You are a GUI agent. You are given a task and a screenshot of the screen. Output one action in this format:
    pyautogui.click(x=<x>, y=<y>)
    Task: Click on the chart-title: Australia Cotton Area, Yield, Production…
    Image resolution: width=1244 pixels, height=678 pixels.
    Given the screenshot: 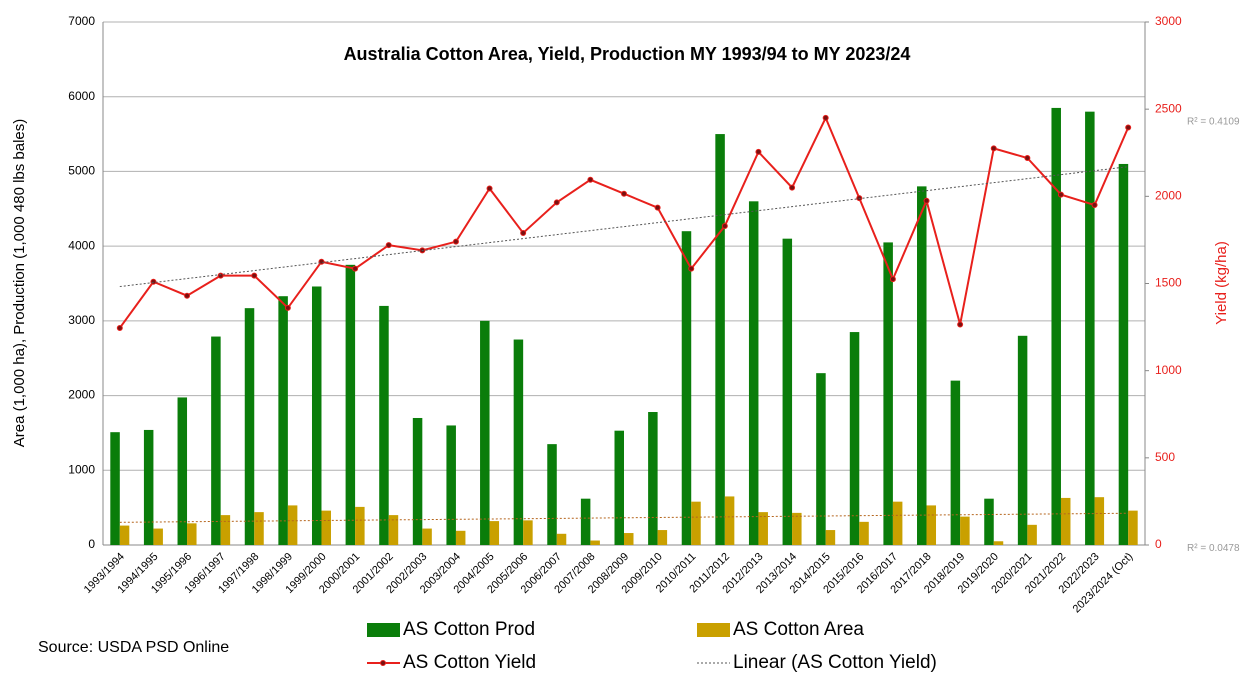 What is the action you would take?
    pyautogui.click(x=627, y=54)
    